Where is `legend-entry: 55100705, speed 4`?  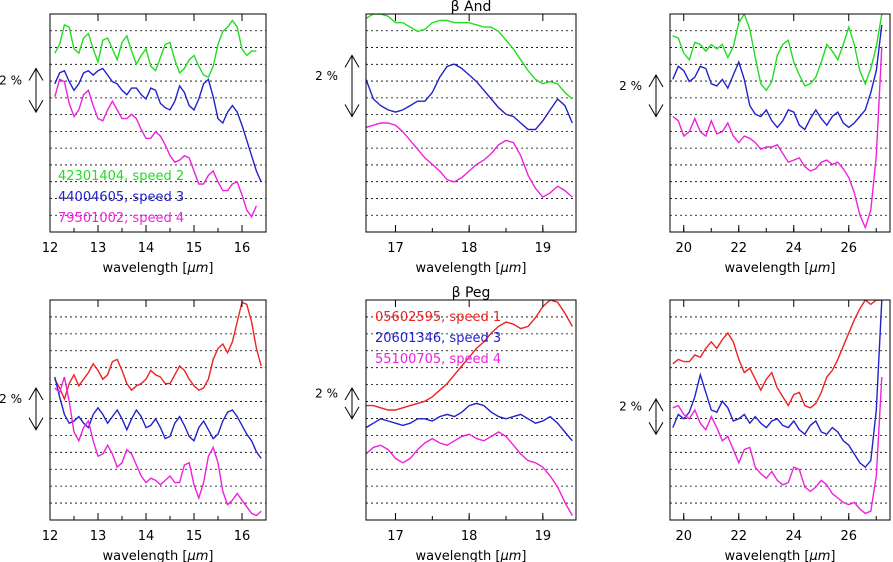
legend-entry: 55100705, speed 4 is located at coordinates (438, 359).